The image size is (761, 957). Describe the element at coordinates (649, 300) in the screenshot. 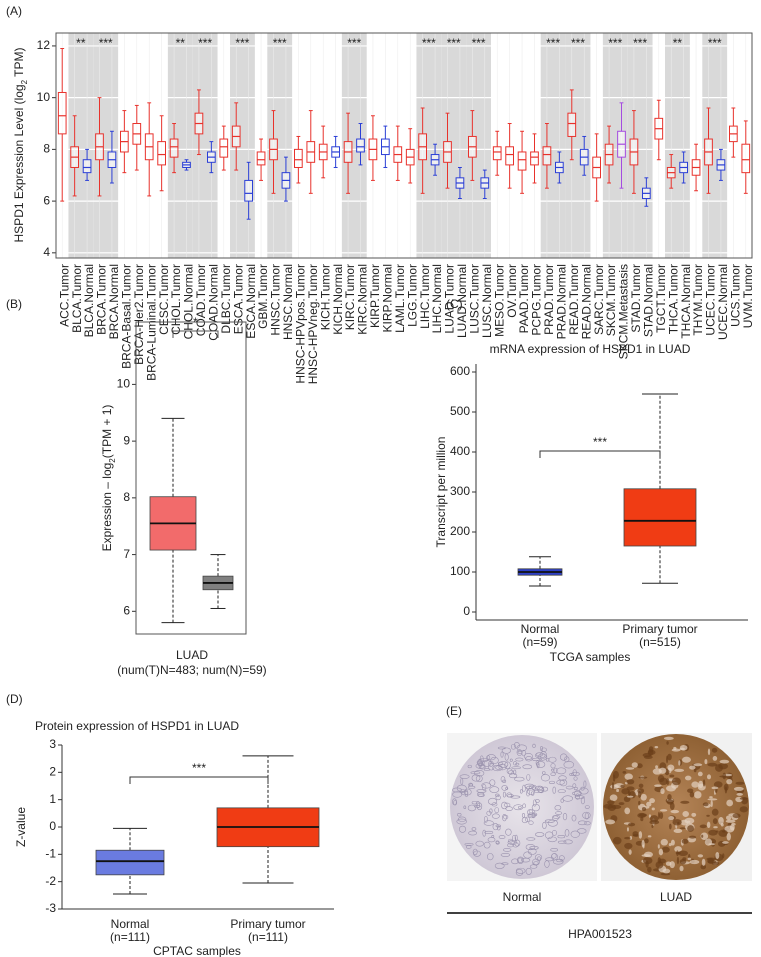

I see `x-tick-label: STAD.Normal` at that location.